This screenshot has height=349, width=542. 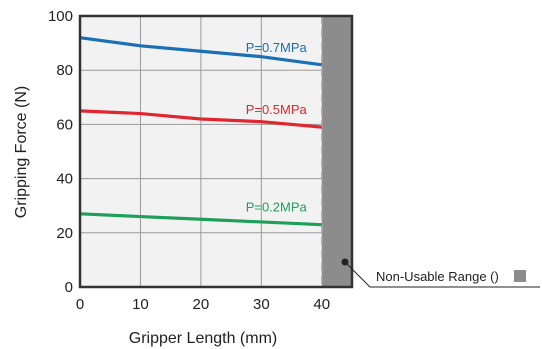 I want to click on y-tick-label: 20, so click(x=64, y=233).